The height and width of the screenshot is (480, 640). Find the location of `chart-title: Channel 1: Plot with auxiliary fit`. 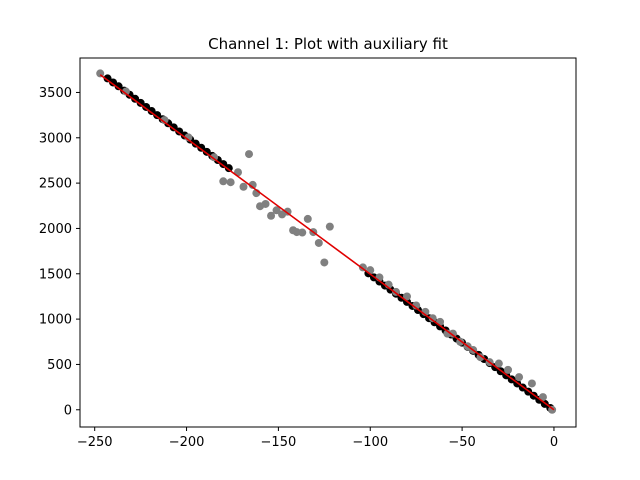

chart-title: Channel 1: Plot with auxiliary fit is located at coordinates (328, 44).